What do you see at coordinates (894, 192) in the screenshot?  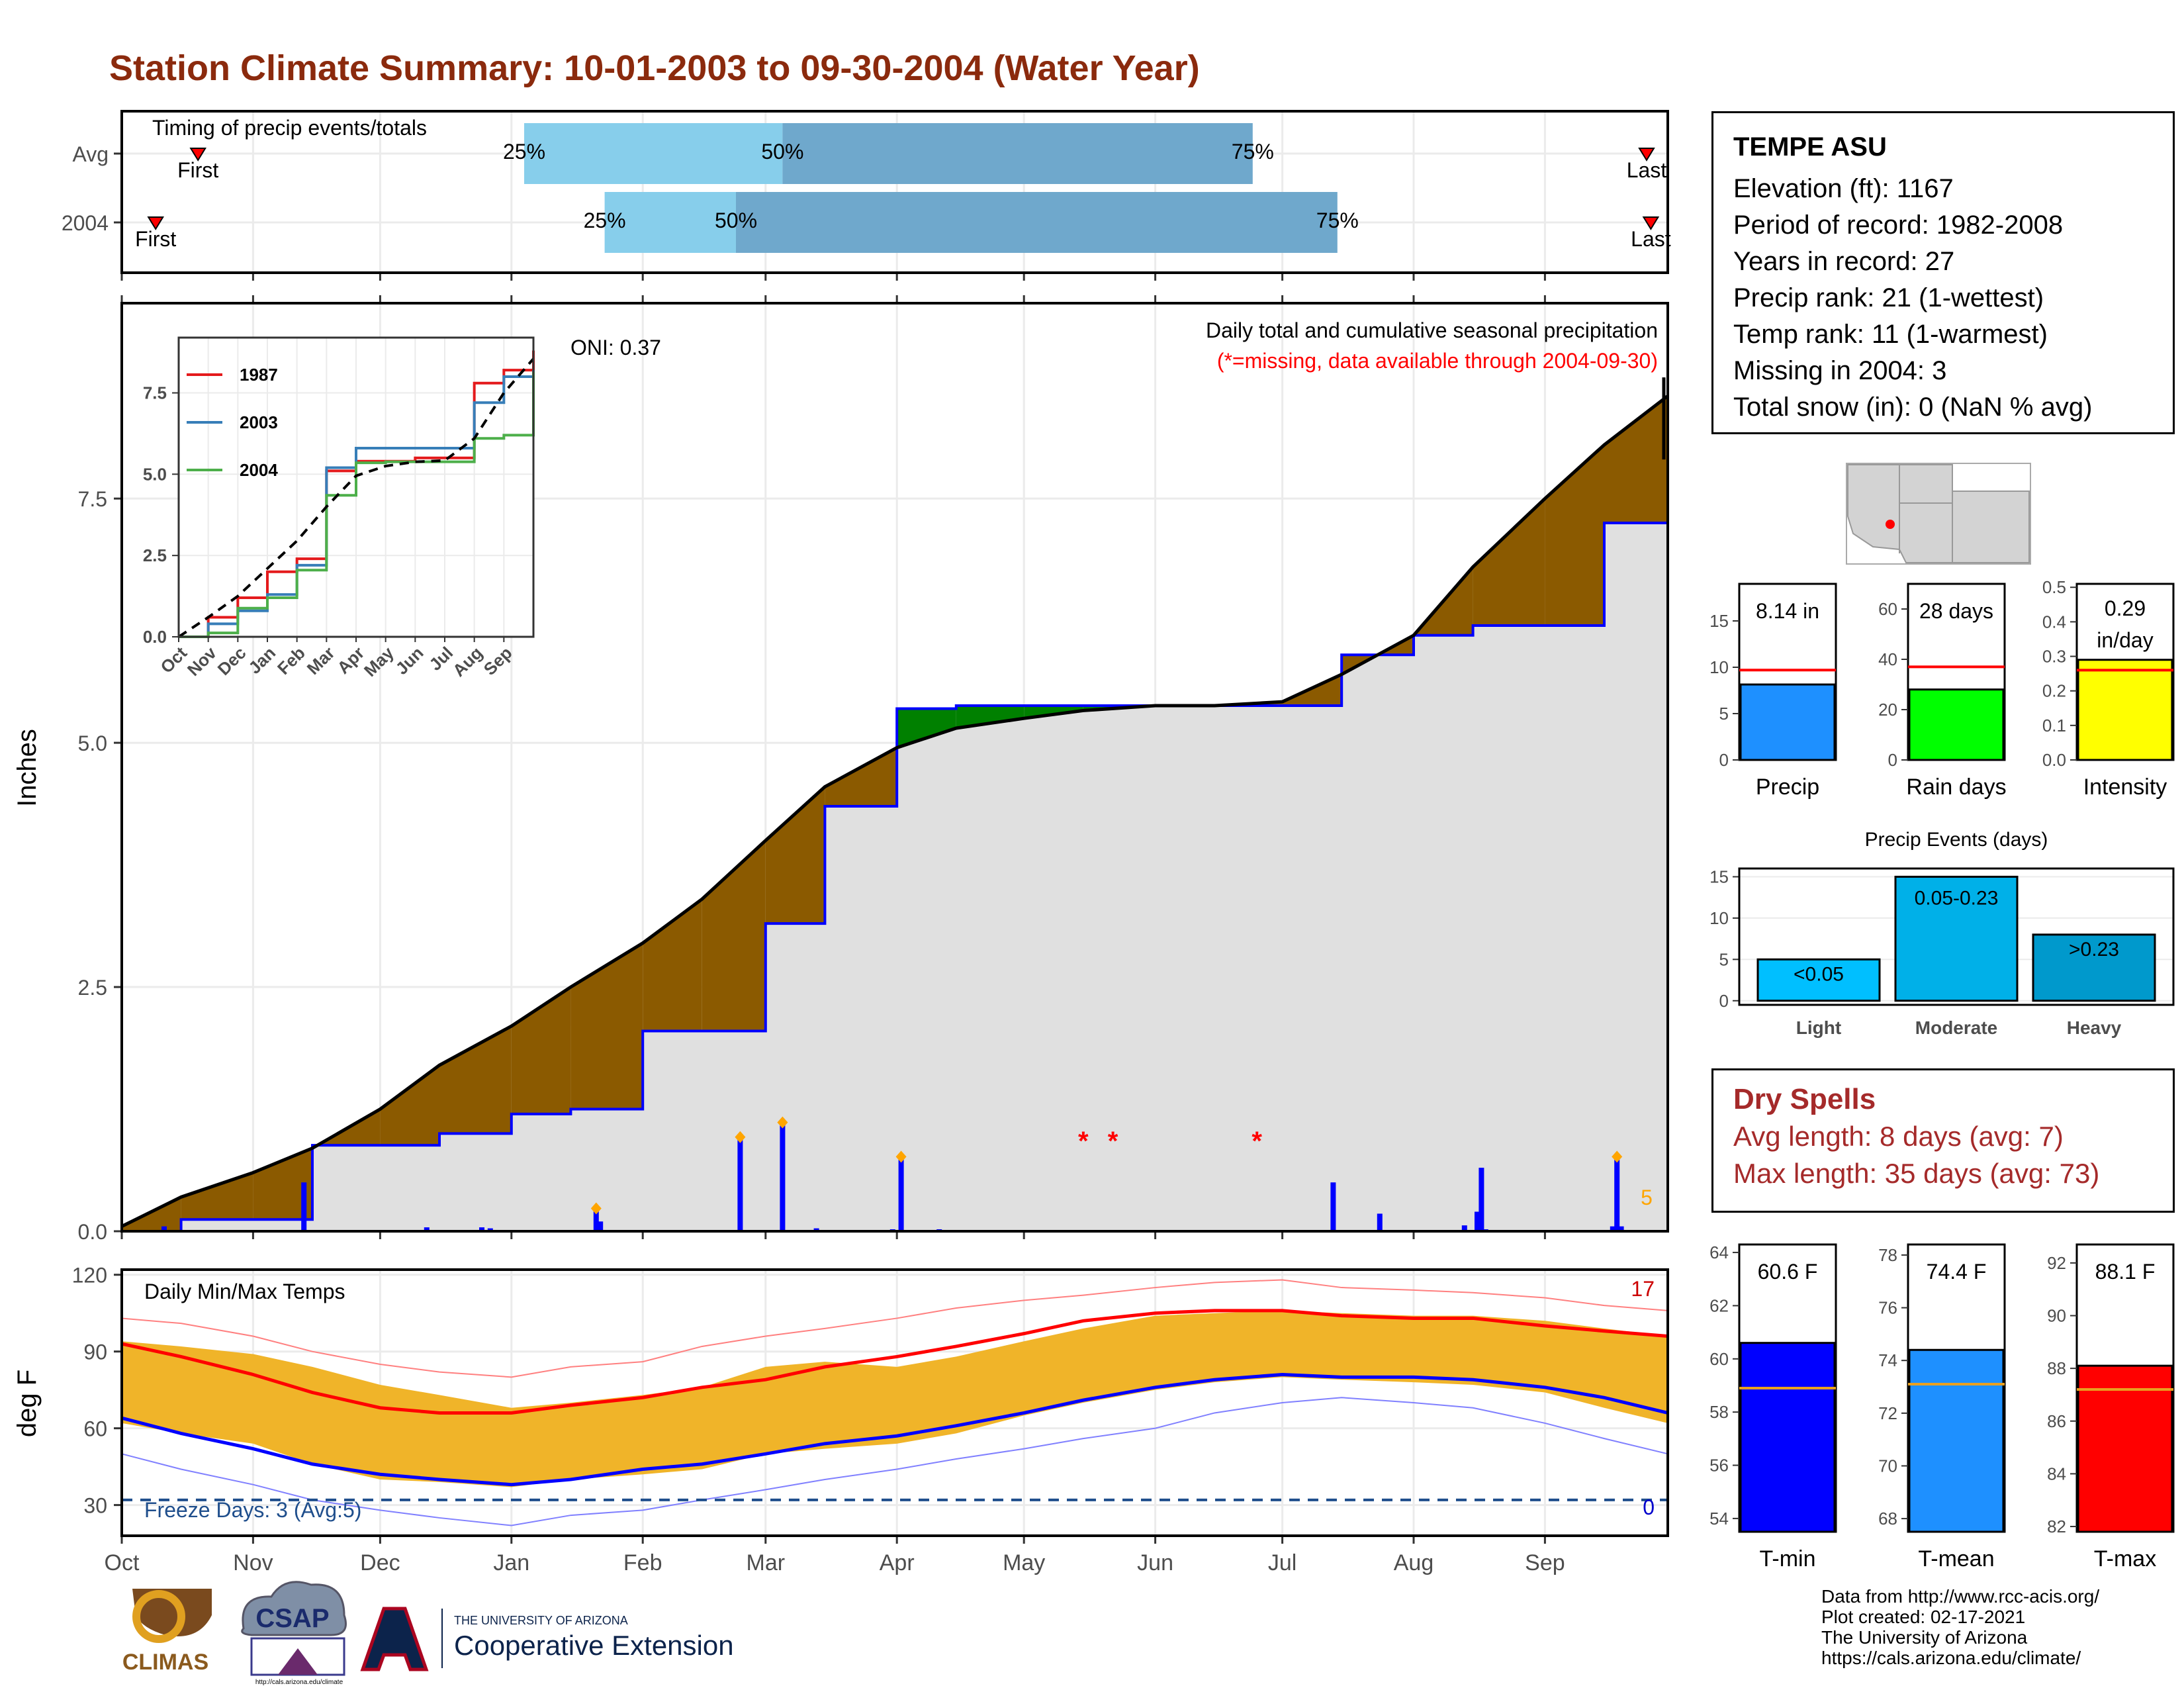 I see `timing-frame` at bounding box center [894, 192].